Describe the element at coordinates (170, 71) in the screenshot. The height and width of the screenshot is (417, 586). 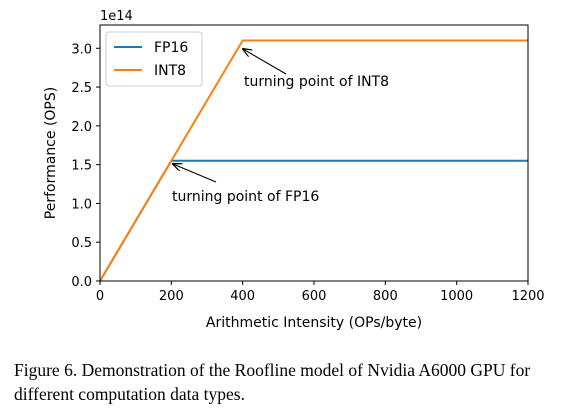
I see `legend-label-int8: INT8` at that location.